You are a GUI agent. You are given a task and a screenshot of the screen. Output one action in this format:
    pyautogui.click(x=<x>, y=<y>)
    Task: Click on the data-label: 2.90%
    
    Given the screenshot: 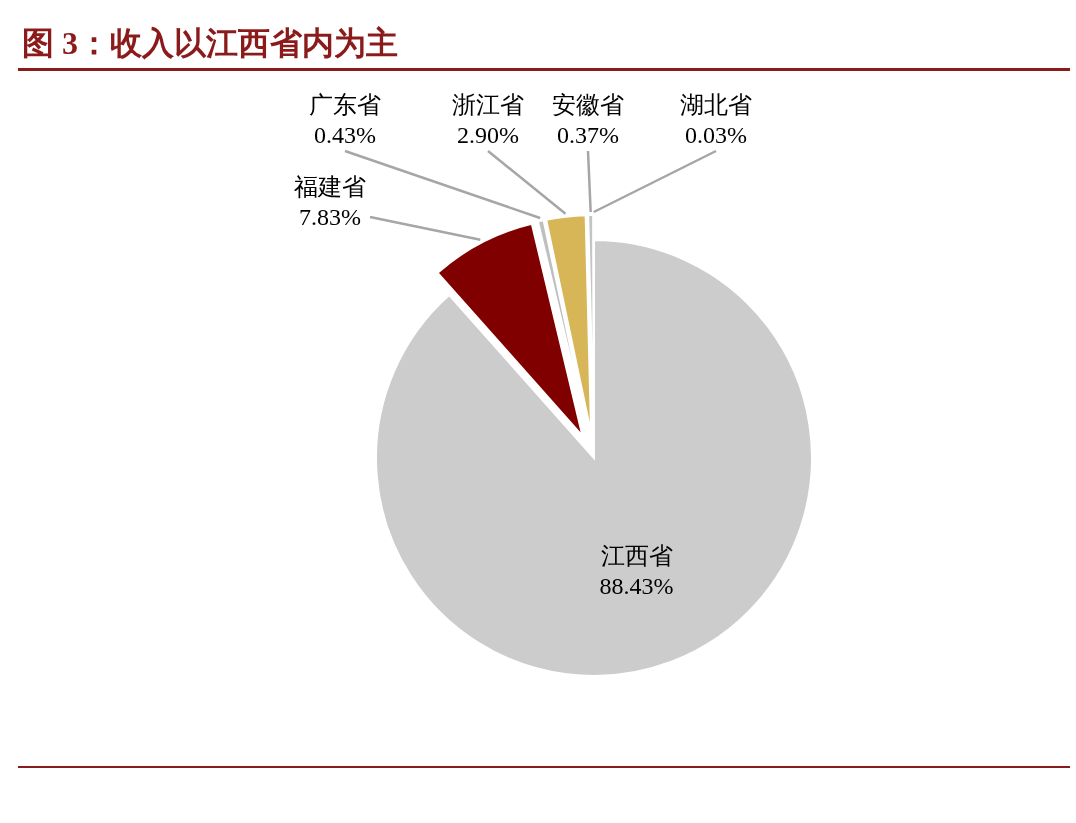 What is the action you would take?
    pyautogui.click(x=488, y=135)
    